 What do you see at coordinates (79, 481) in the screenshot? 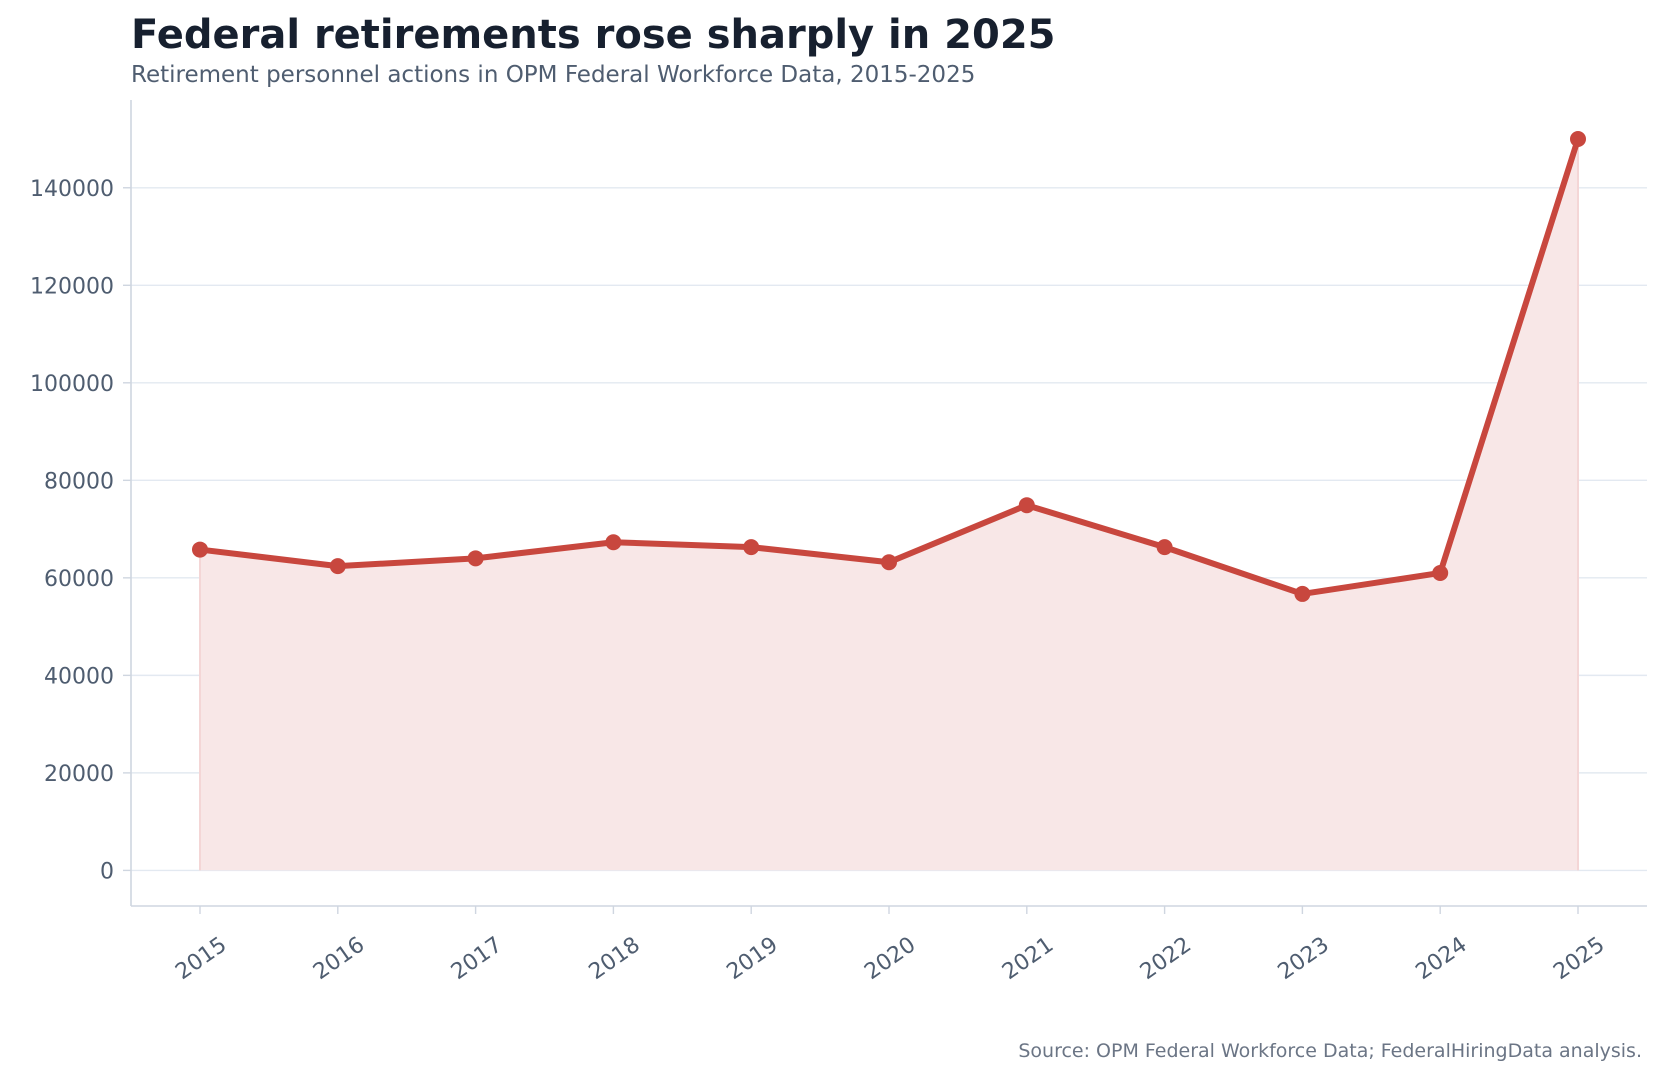
I see `y-tick-label: 80000` at bounding box center [79, 481].